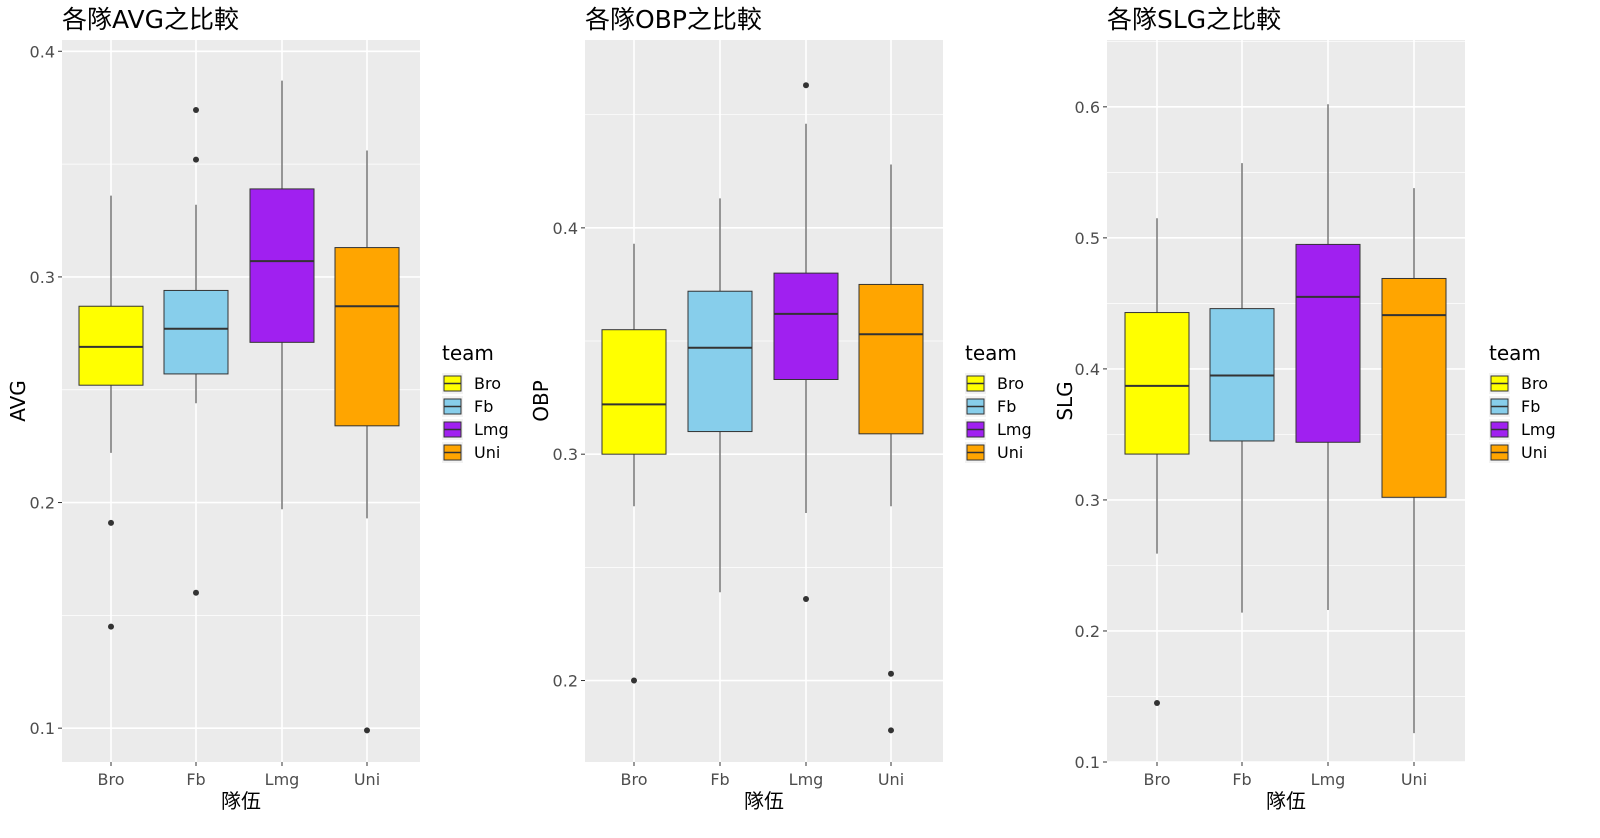  What do you see at coordinates (1087, 238) in the screenshot?
I see `y-tick-label: 0.5` at bounding box center [1087, 238].